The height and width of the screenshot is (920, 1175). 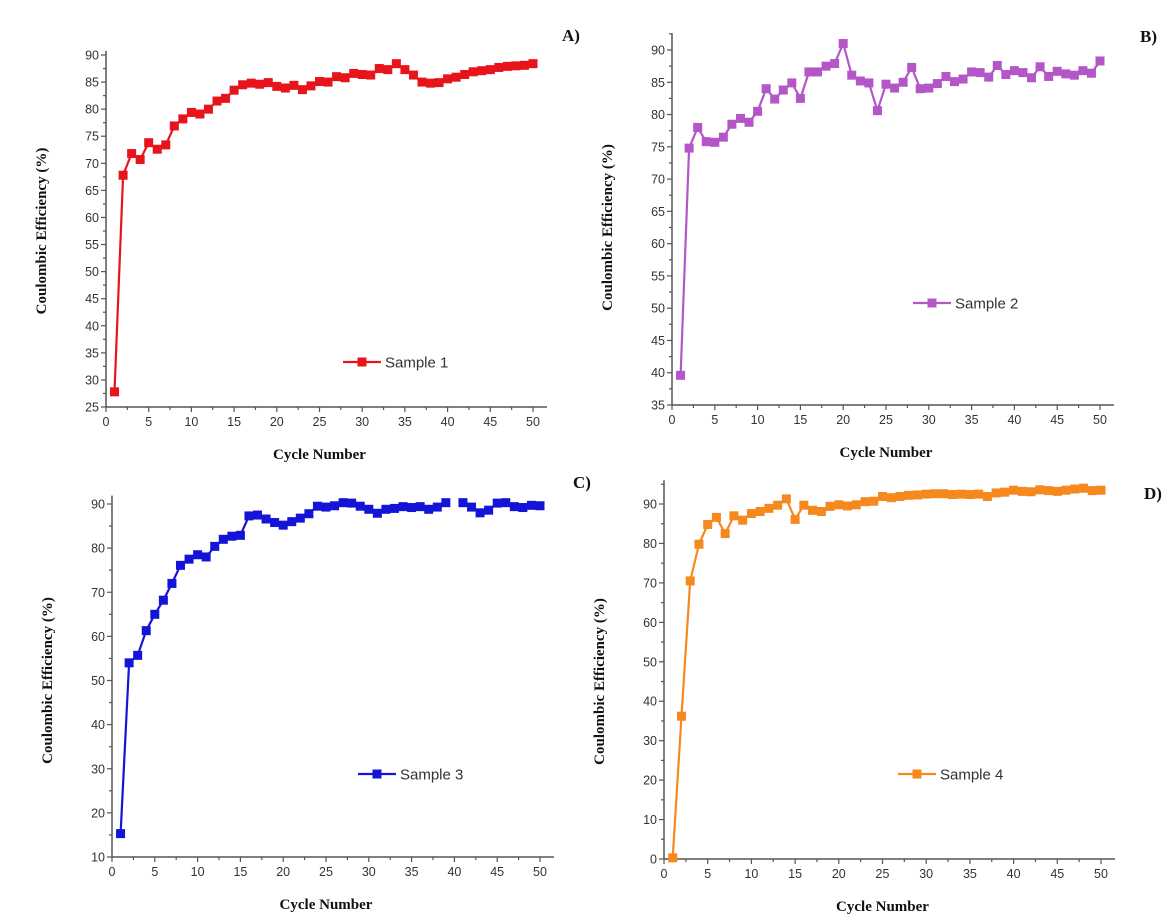 What do you see at coordinates (650, 820) in the screenshot?
I see `y-tick-label: 10` at bounding box center [650, 820].